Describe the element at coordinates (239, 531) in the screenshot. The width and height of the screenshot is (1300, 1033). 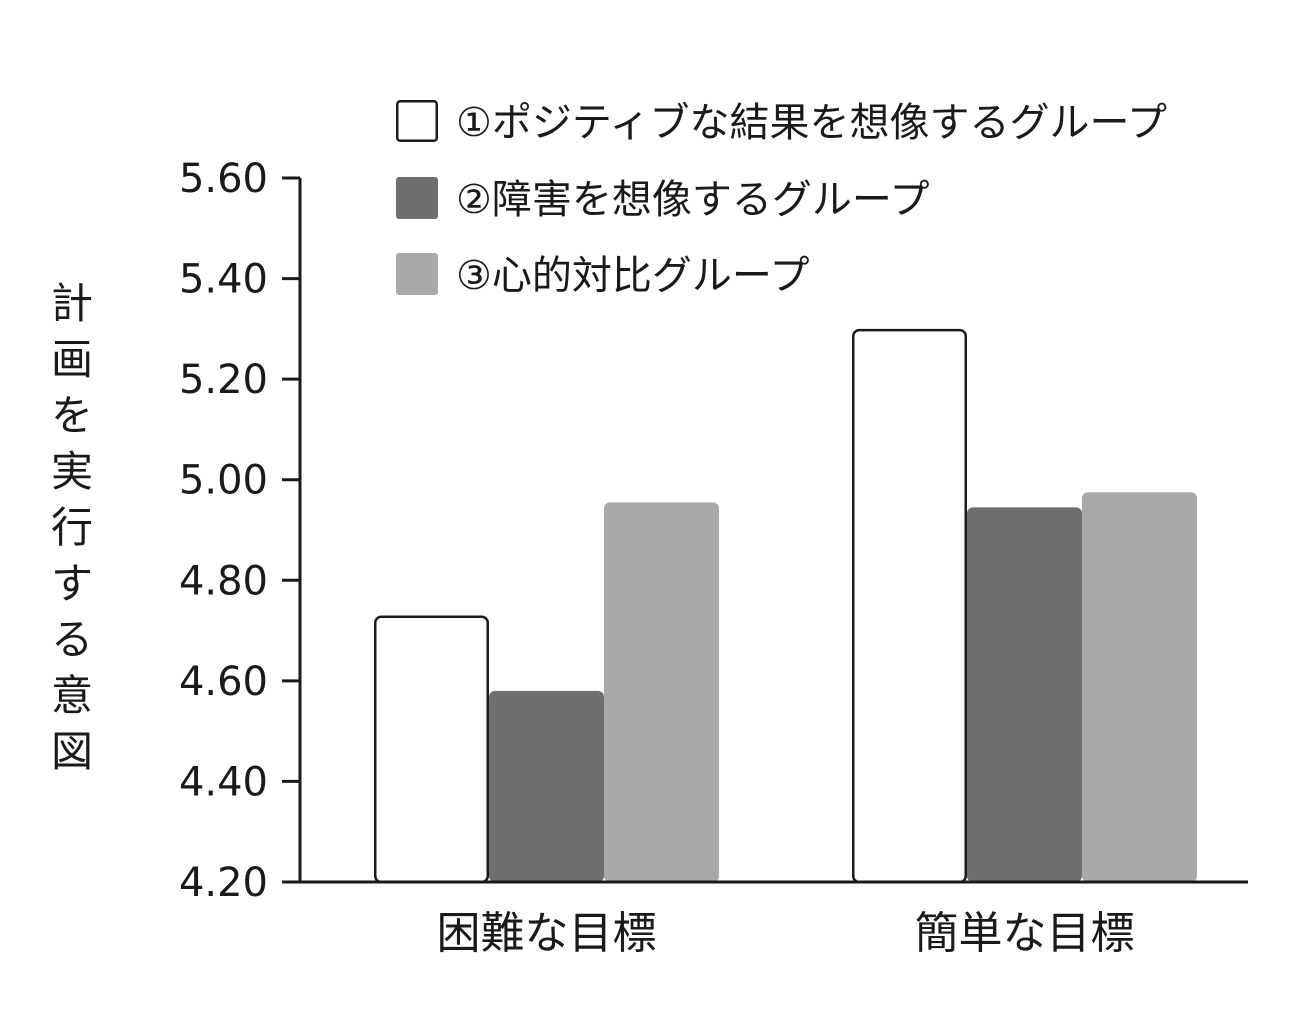
I see `y-axis-ticks: 4.20 4.40 4.60 4.80 5.00 5.20 5.40 5.60` at that location.